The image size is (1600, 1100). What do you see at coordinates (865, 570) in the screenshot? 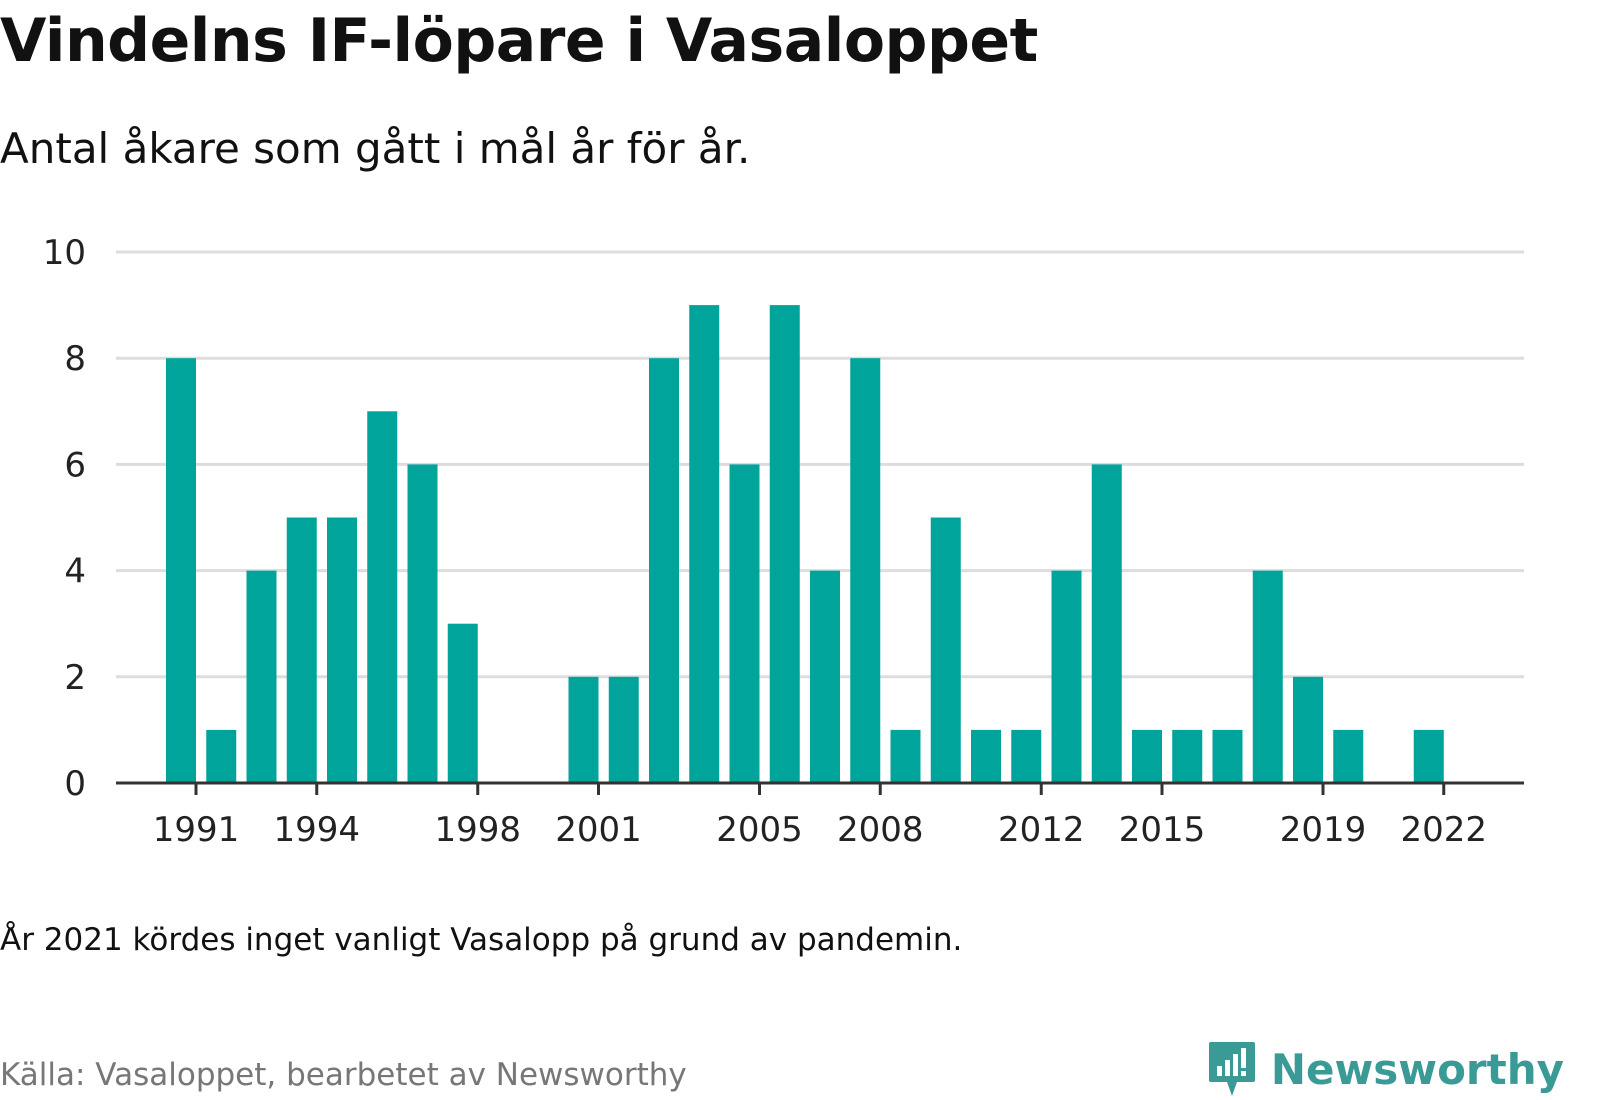
I see `bar-2008` at bounding box center [865, 570].